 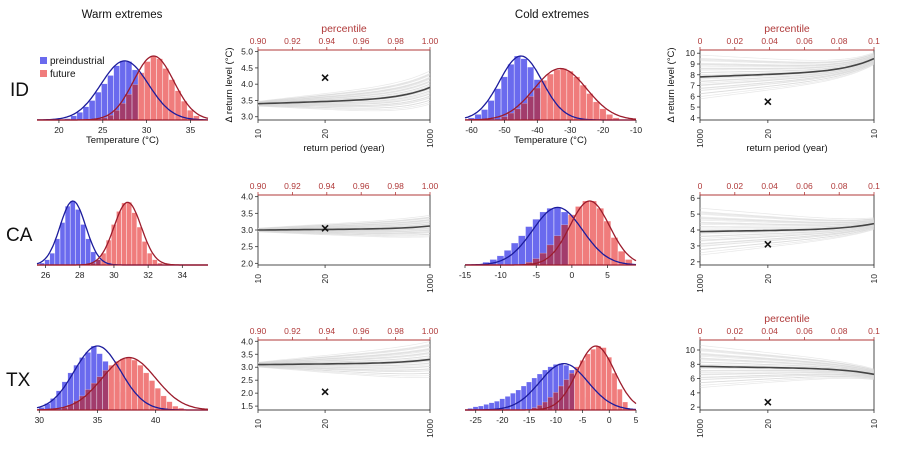 I want to click on percentile-tick-label-5: 0.1, so click(x=874, y=41).